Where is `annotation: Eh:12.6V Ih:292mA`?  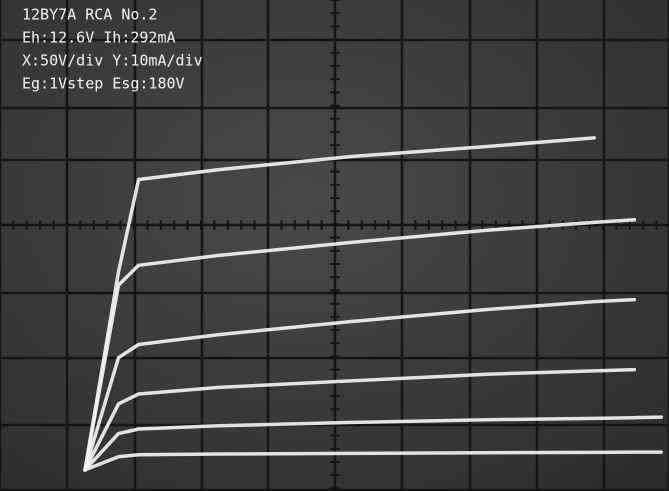
annotation: Eh:12.6V Ih:292mA is located at coordinates (99, 38).